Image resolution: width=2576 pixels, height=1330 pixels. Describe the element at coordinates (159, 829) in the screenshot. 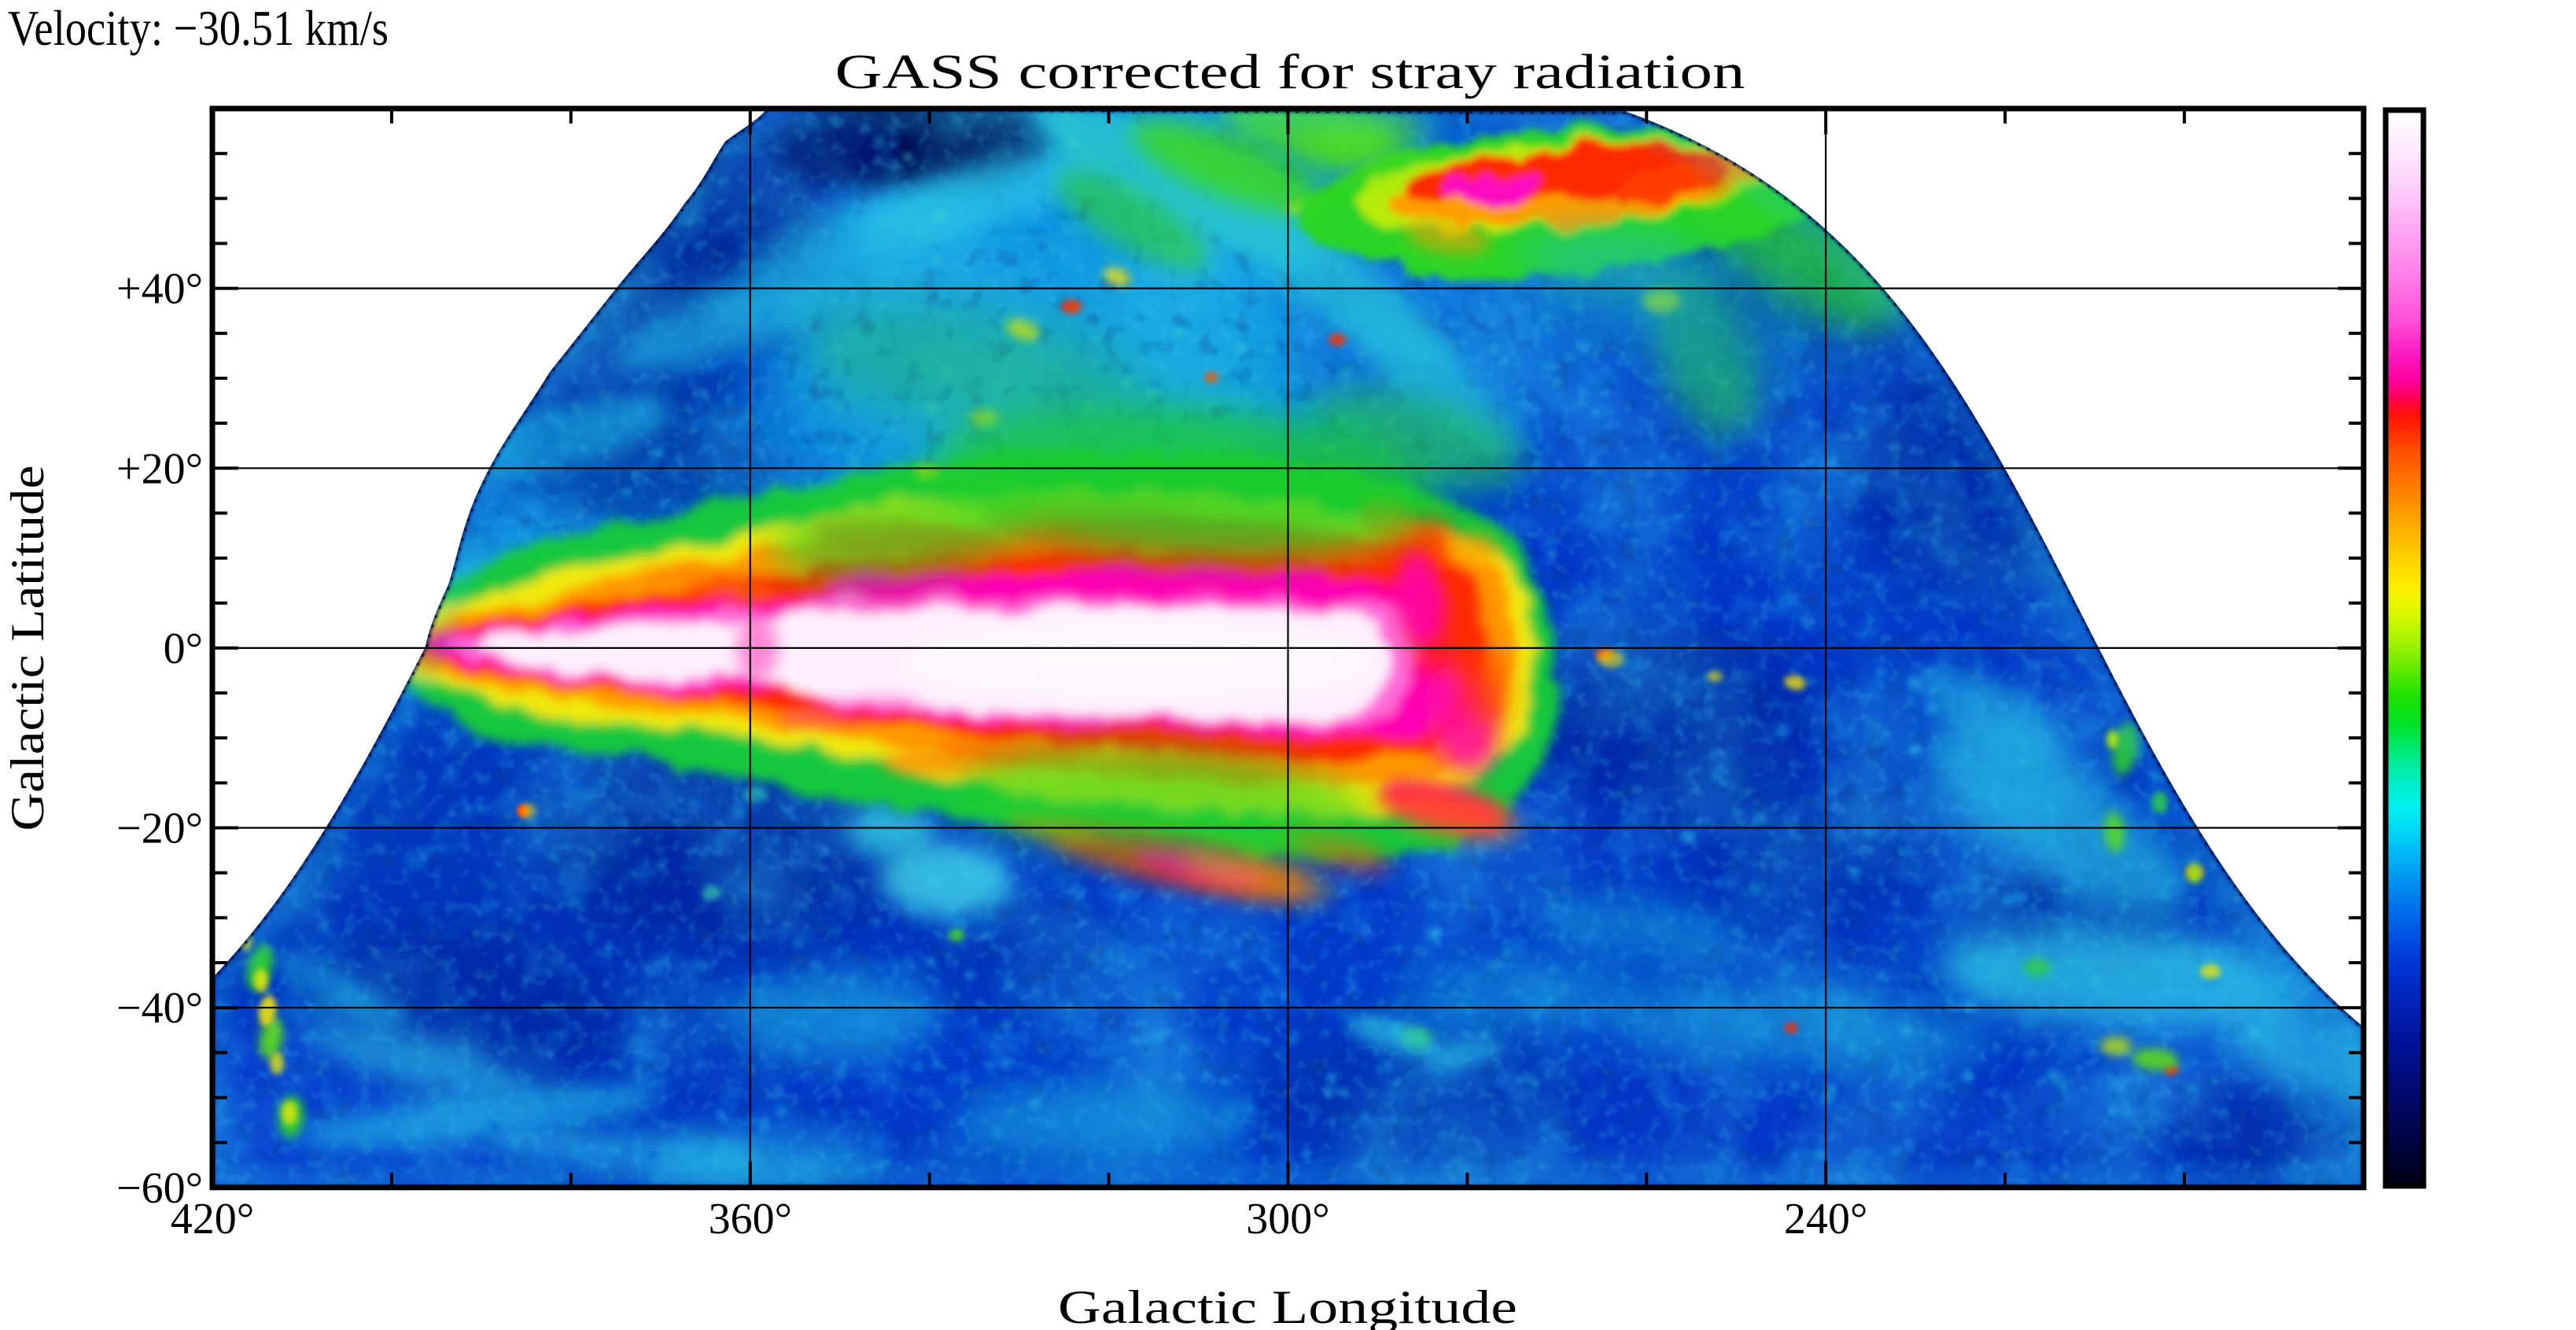

I see `svg-text: −20°` at that location.